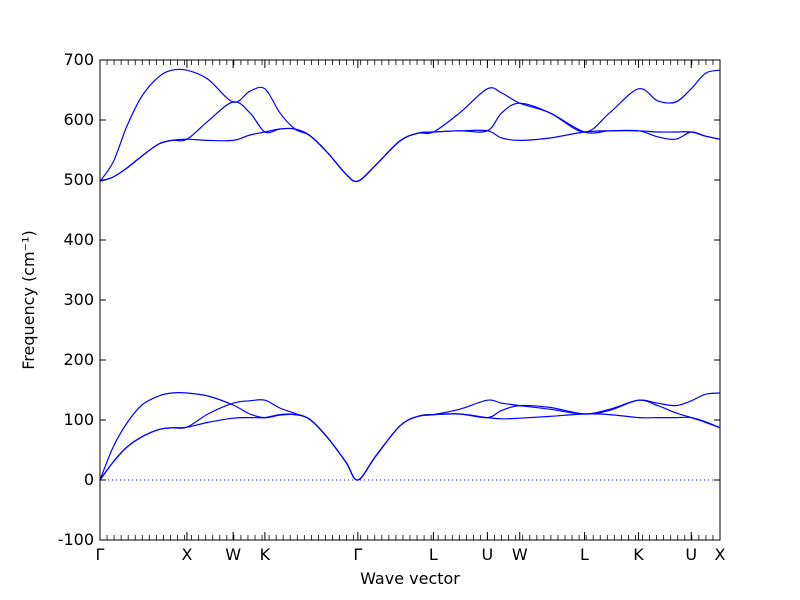  I want to click on y-axis-label: Frequency (cm⁻¹), so click(28, 299).